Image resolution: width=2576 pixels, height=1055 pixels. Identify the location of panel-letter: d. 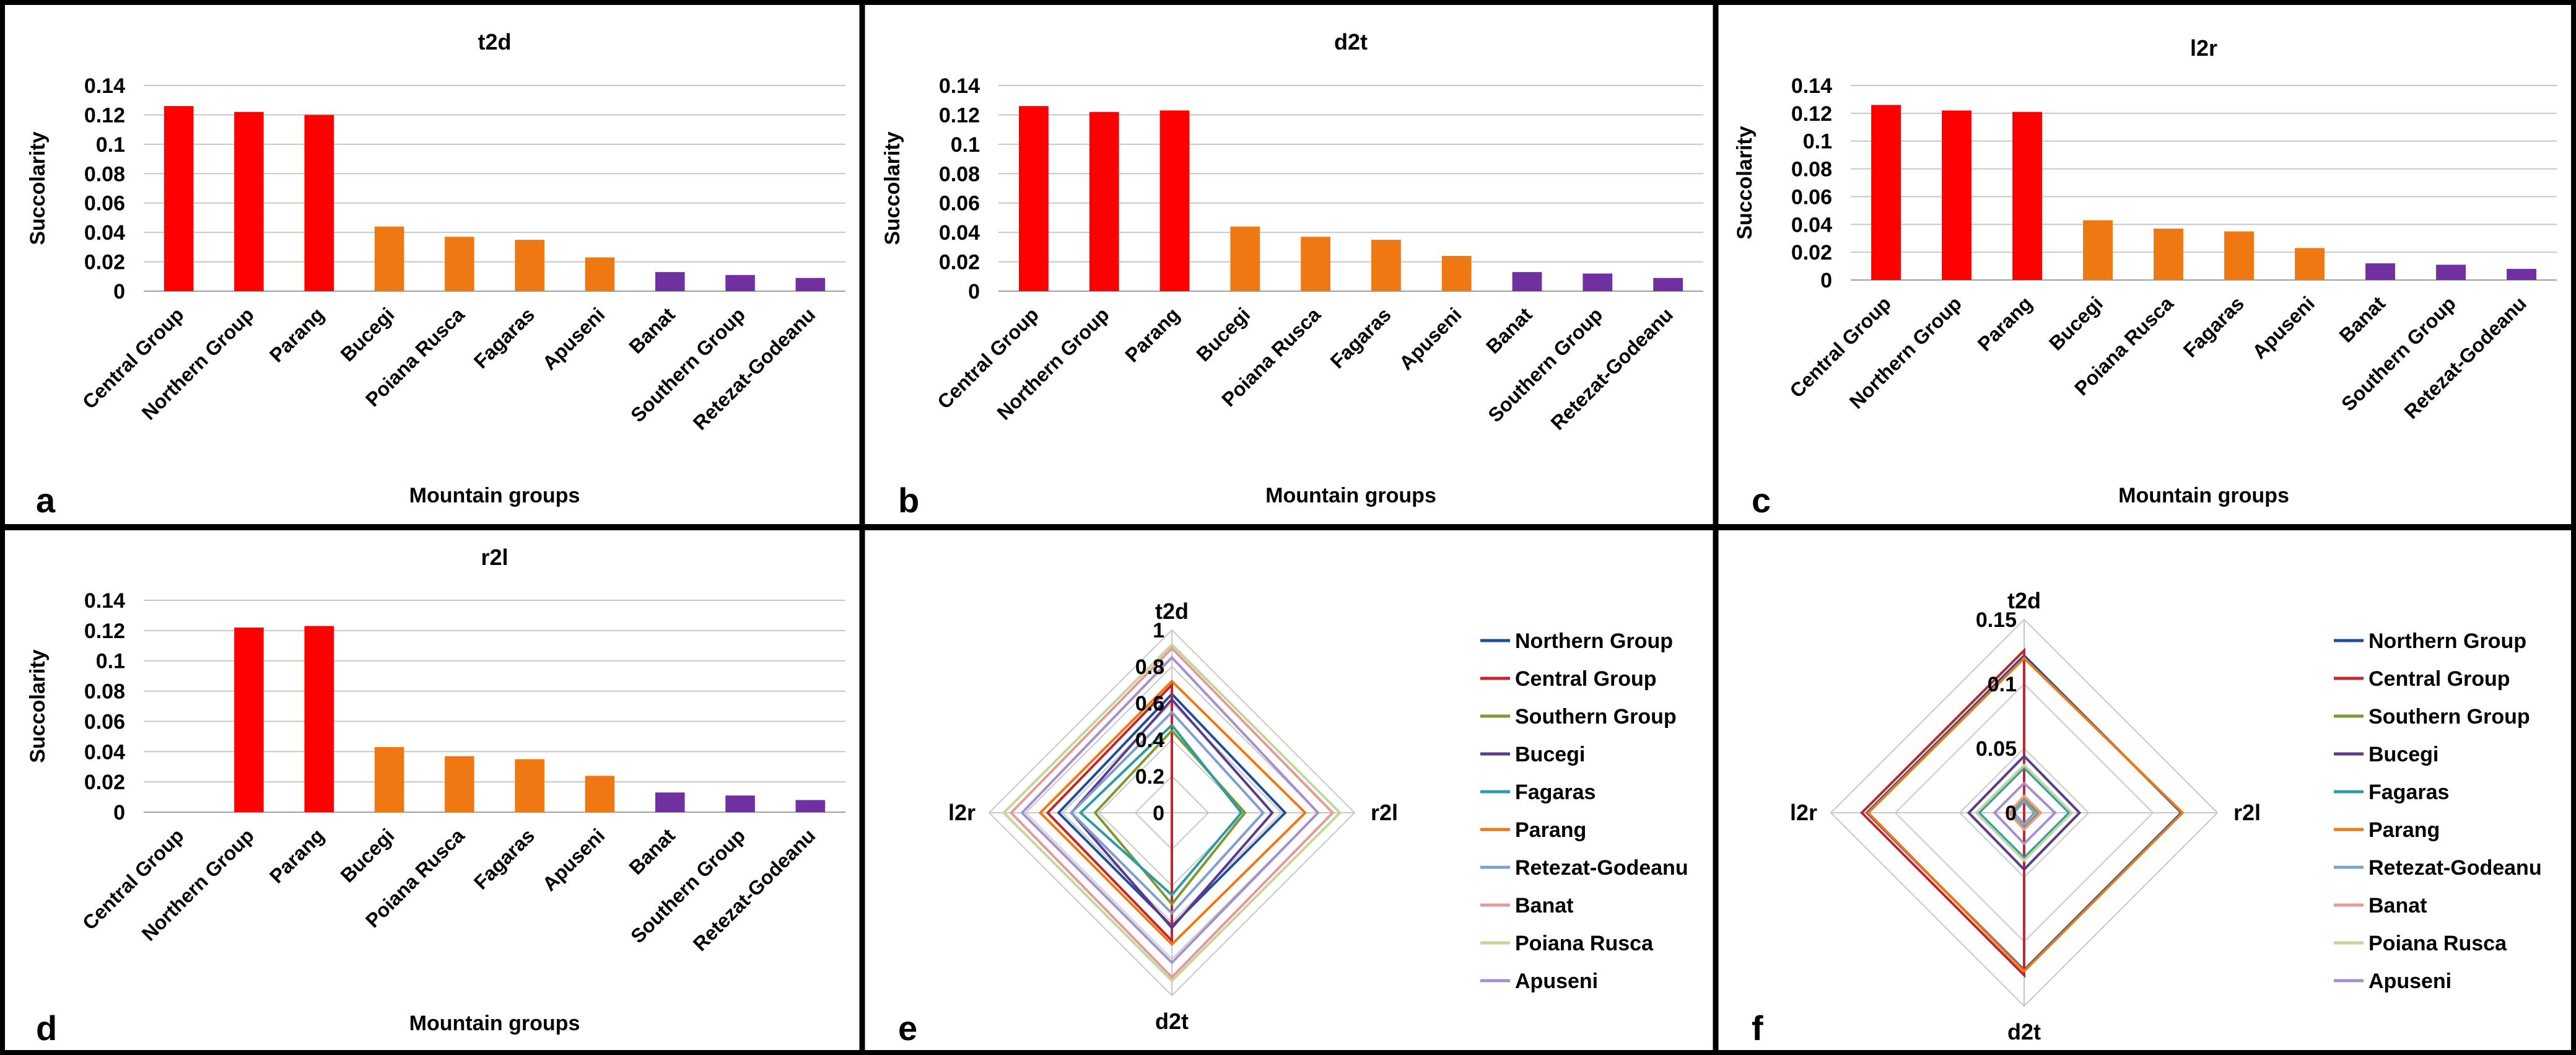
(46, 1028).